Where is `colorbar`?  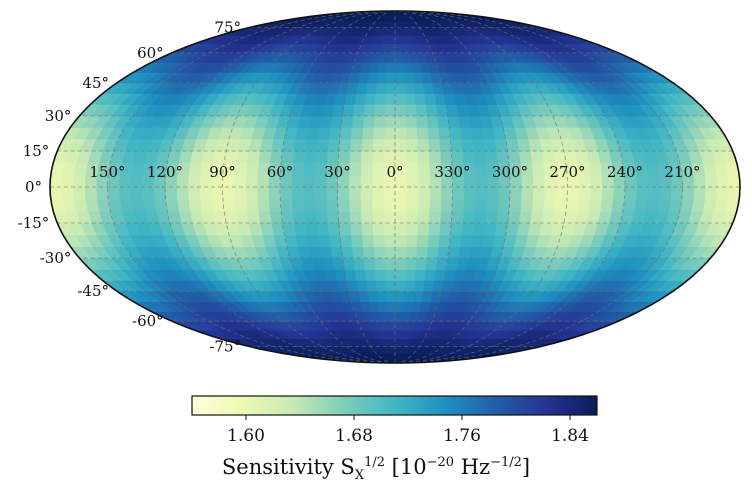
colorbar is located at coordinates (394, 405).